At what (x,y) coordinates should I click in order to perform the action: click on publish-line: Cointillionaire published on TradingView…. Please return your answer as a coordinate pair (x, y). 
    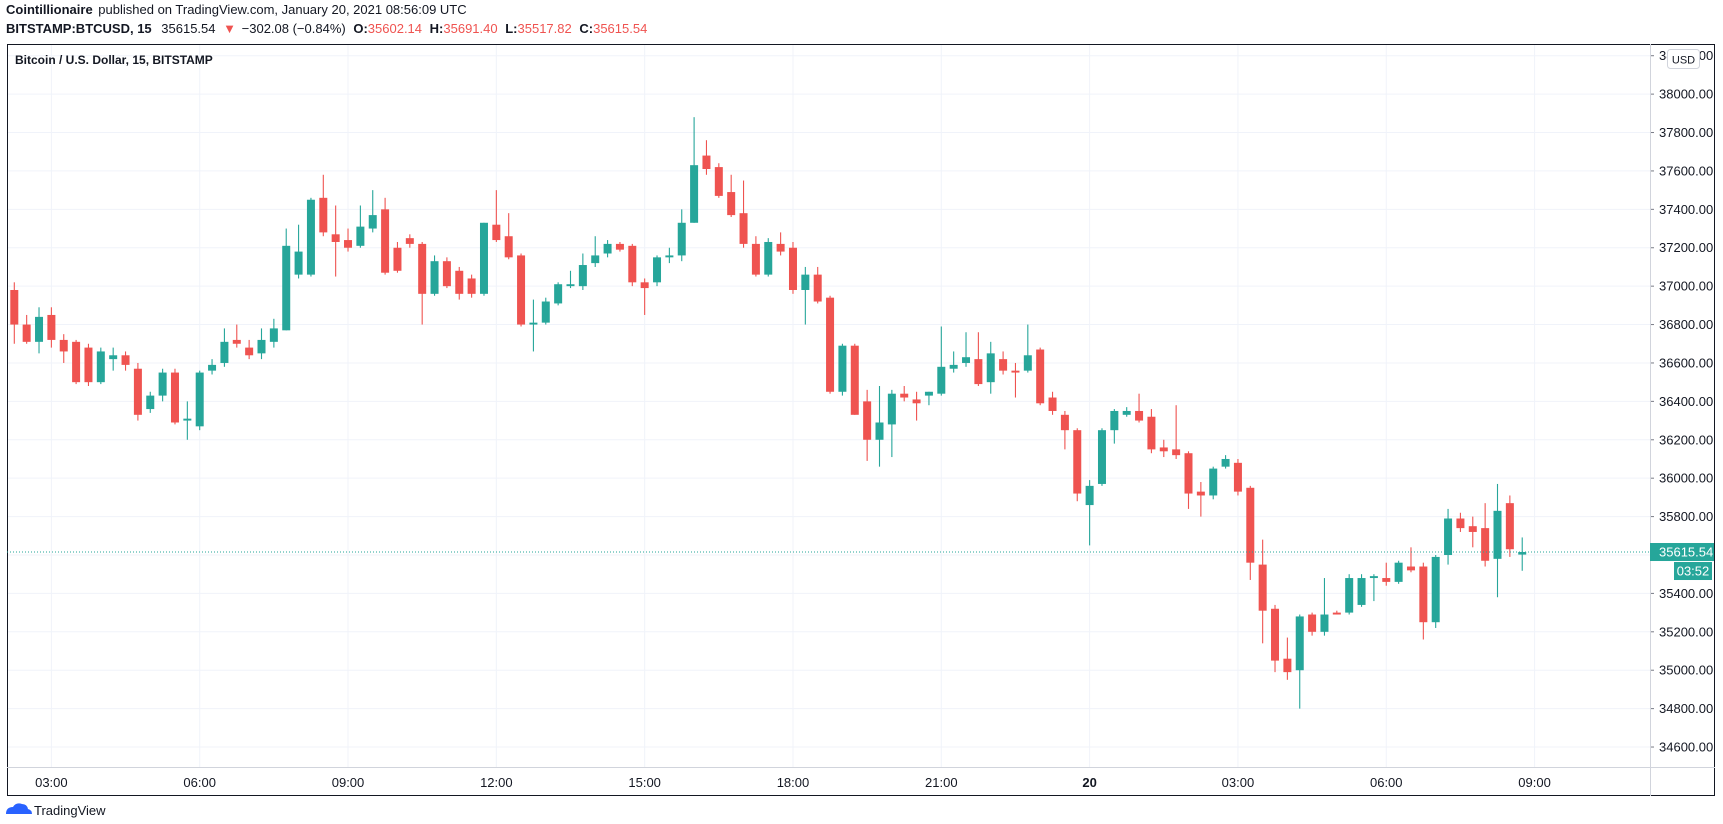
    Looking at the image, I should click on (236, 9).